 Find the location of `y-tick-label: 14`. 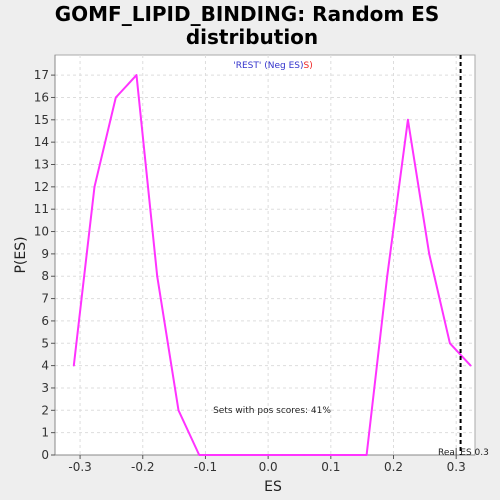

y-tick-label: 14 is located at coordinates (41, 142).